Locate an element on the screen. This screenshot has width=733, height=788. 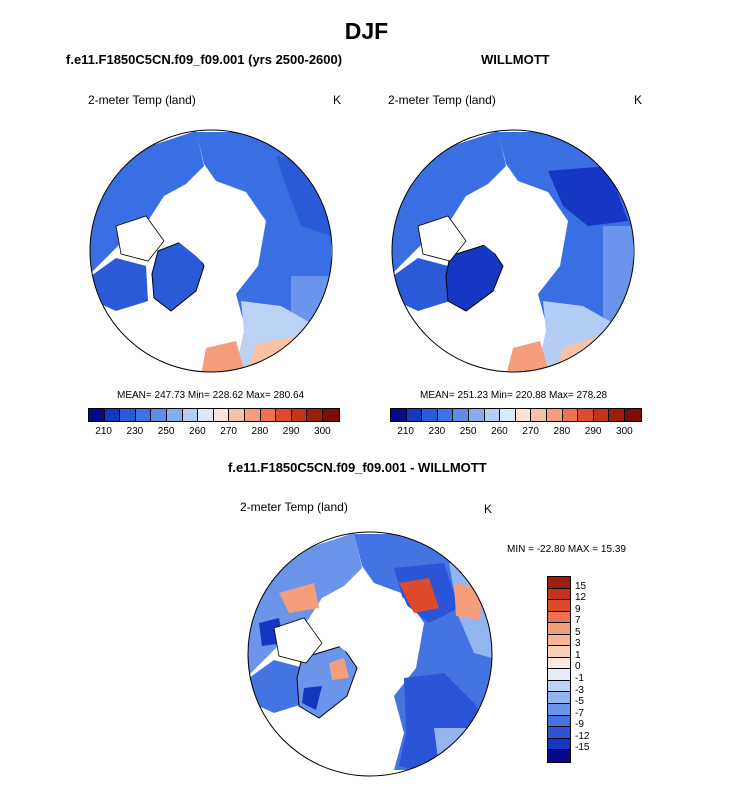
diff-polar-map is located at coordinates (370, 654).